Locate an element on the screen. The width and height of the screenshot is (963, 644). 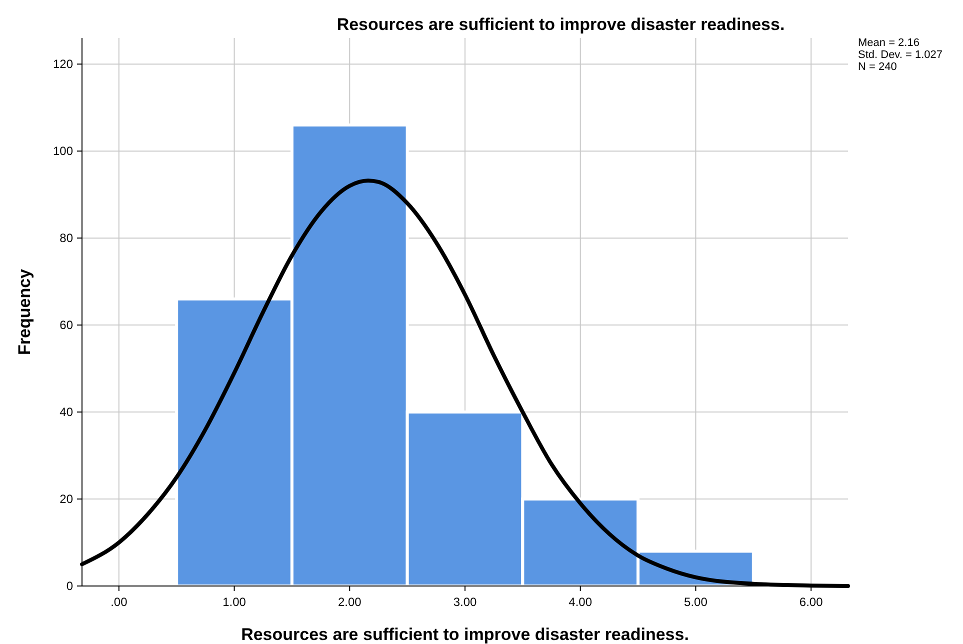
text: Std. Dev. = 1.027 is located at coordinates (900, 55).